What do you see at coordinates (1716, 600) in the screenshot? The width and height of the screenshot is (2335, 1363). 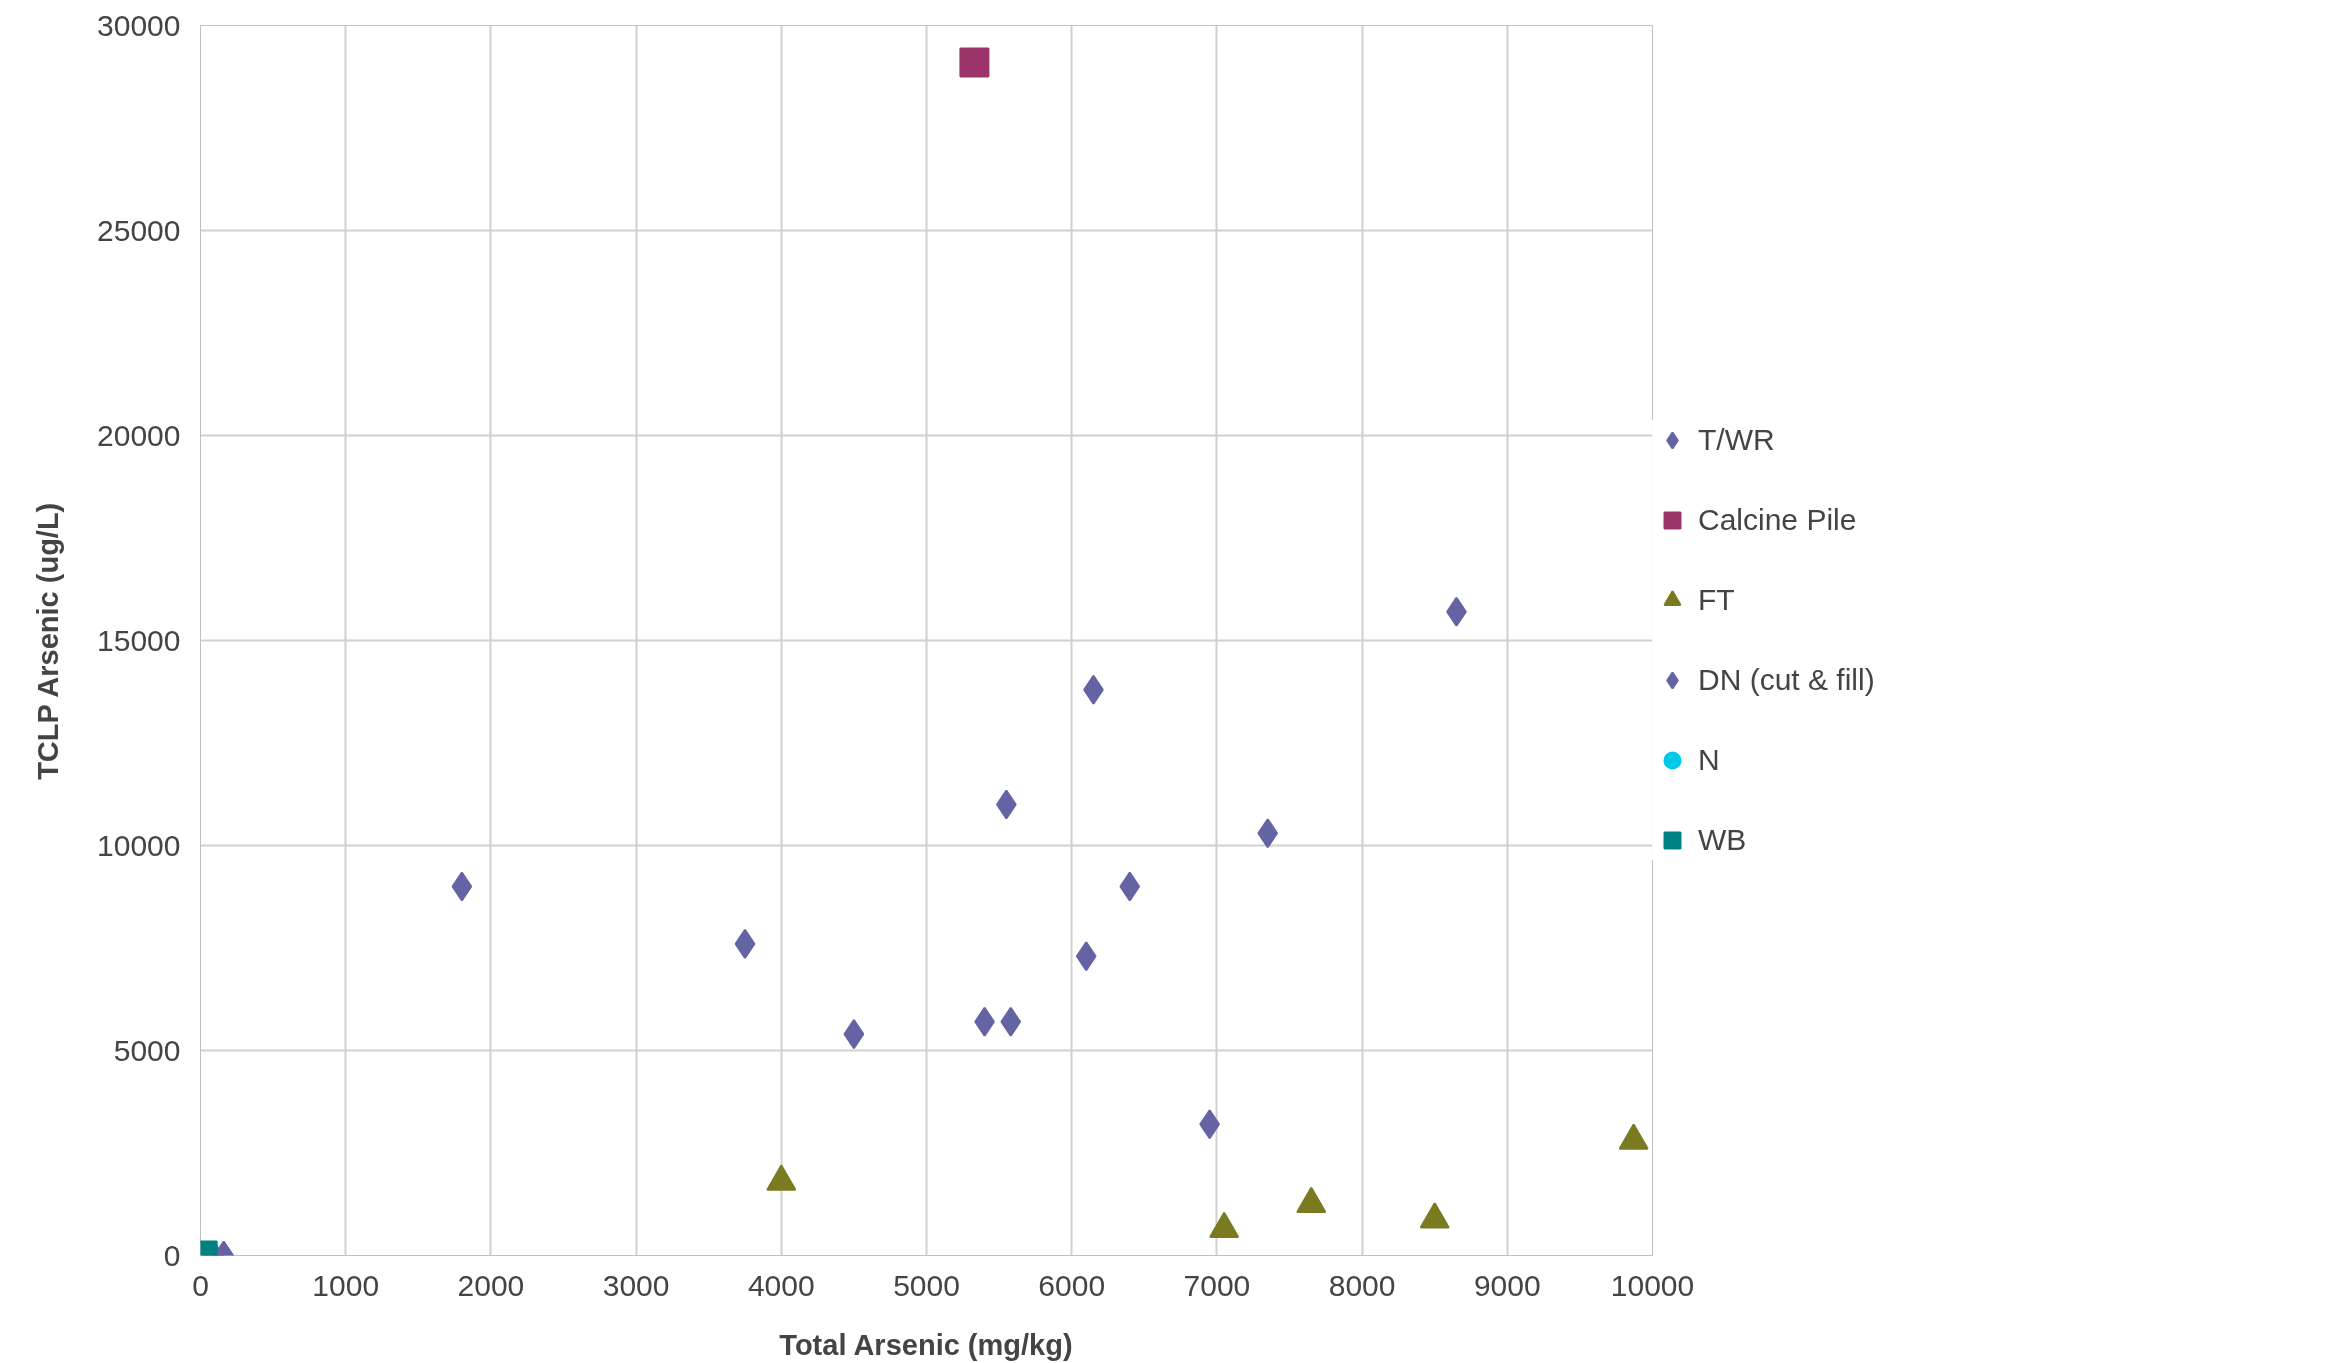 I see `legend-label: FT` at bounding box center [1716, 600].